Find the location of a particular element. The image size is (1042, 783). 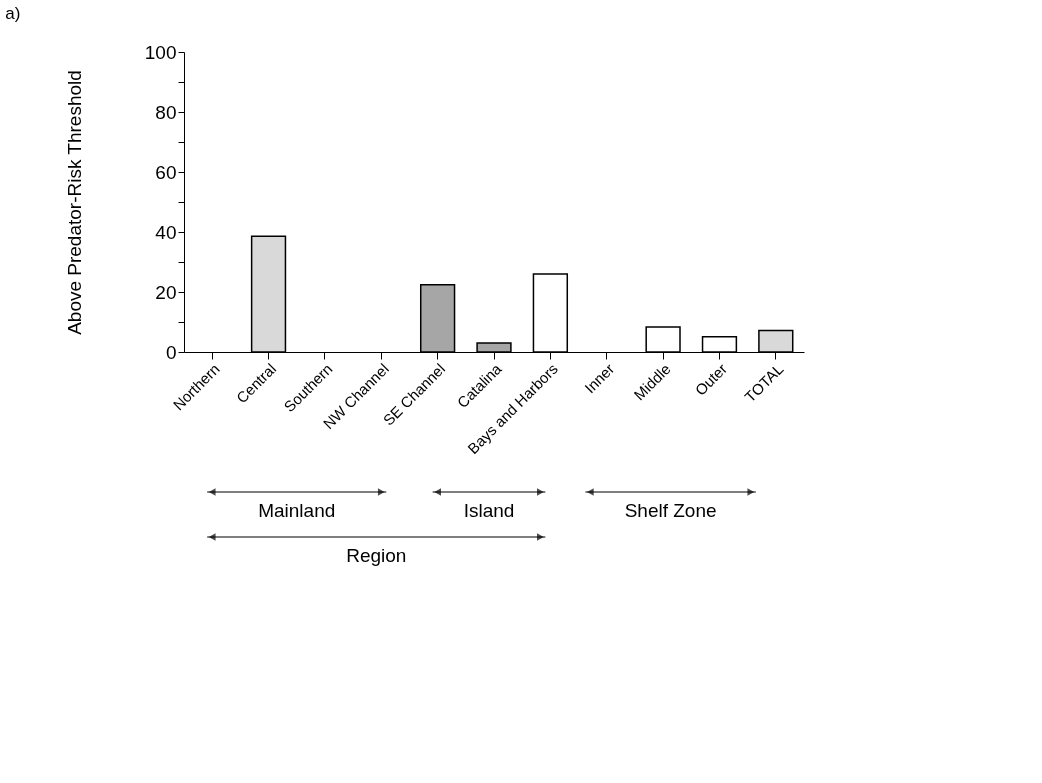

y-tick-label: 100 is located at coordinates (160, 52).